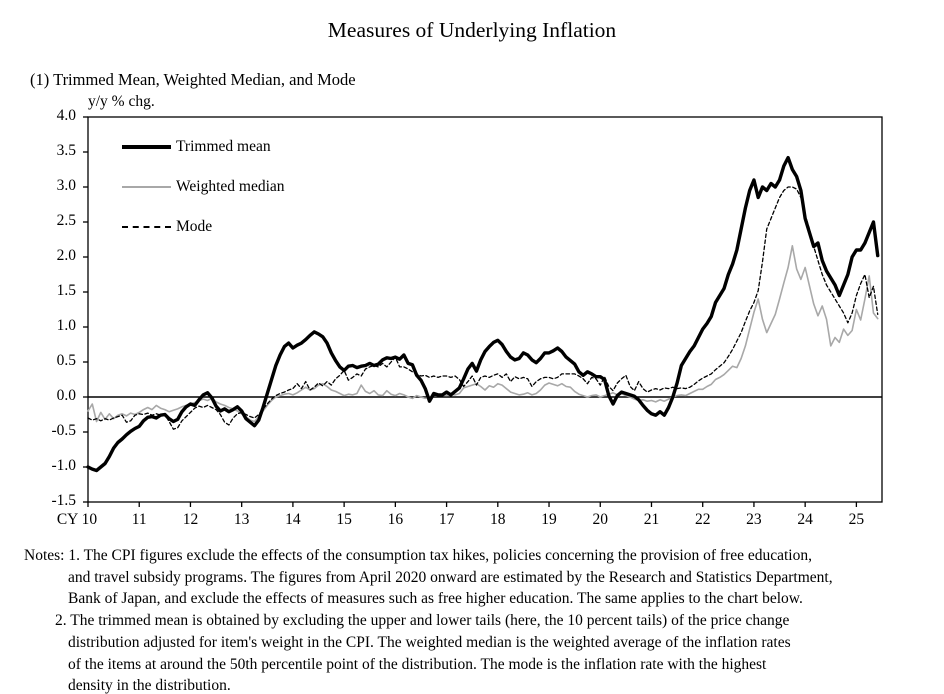 This screenshot has width=944, height=694. What do you see at coordinates (66, 395) in the screenshot?
I see `y-tick-label: 0.0` at bounding box center [66, 395].